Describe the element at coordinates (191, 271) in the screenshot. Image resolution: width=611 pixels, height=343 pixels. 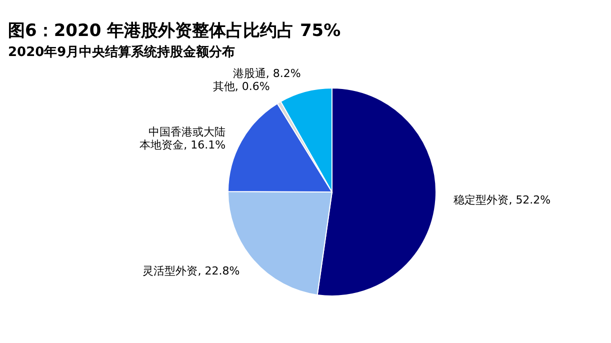
I see `slice-label: 灵活型外资, 22.8%` at that location.